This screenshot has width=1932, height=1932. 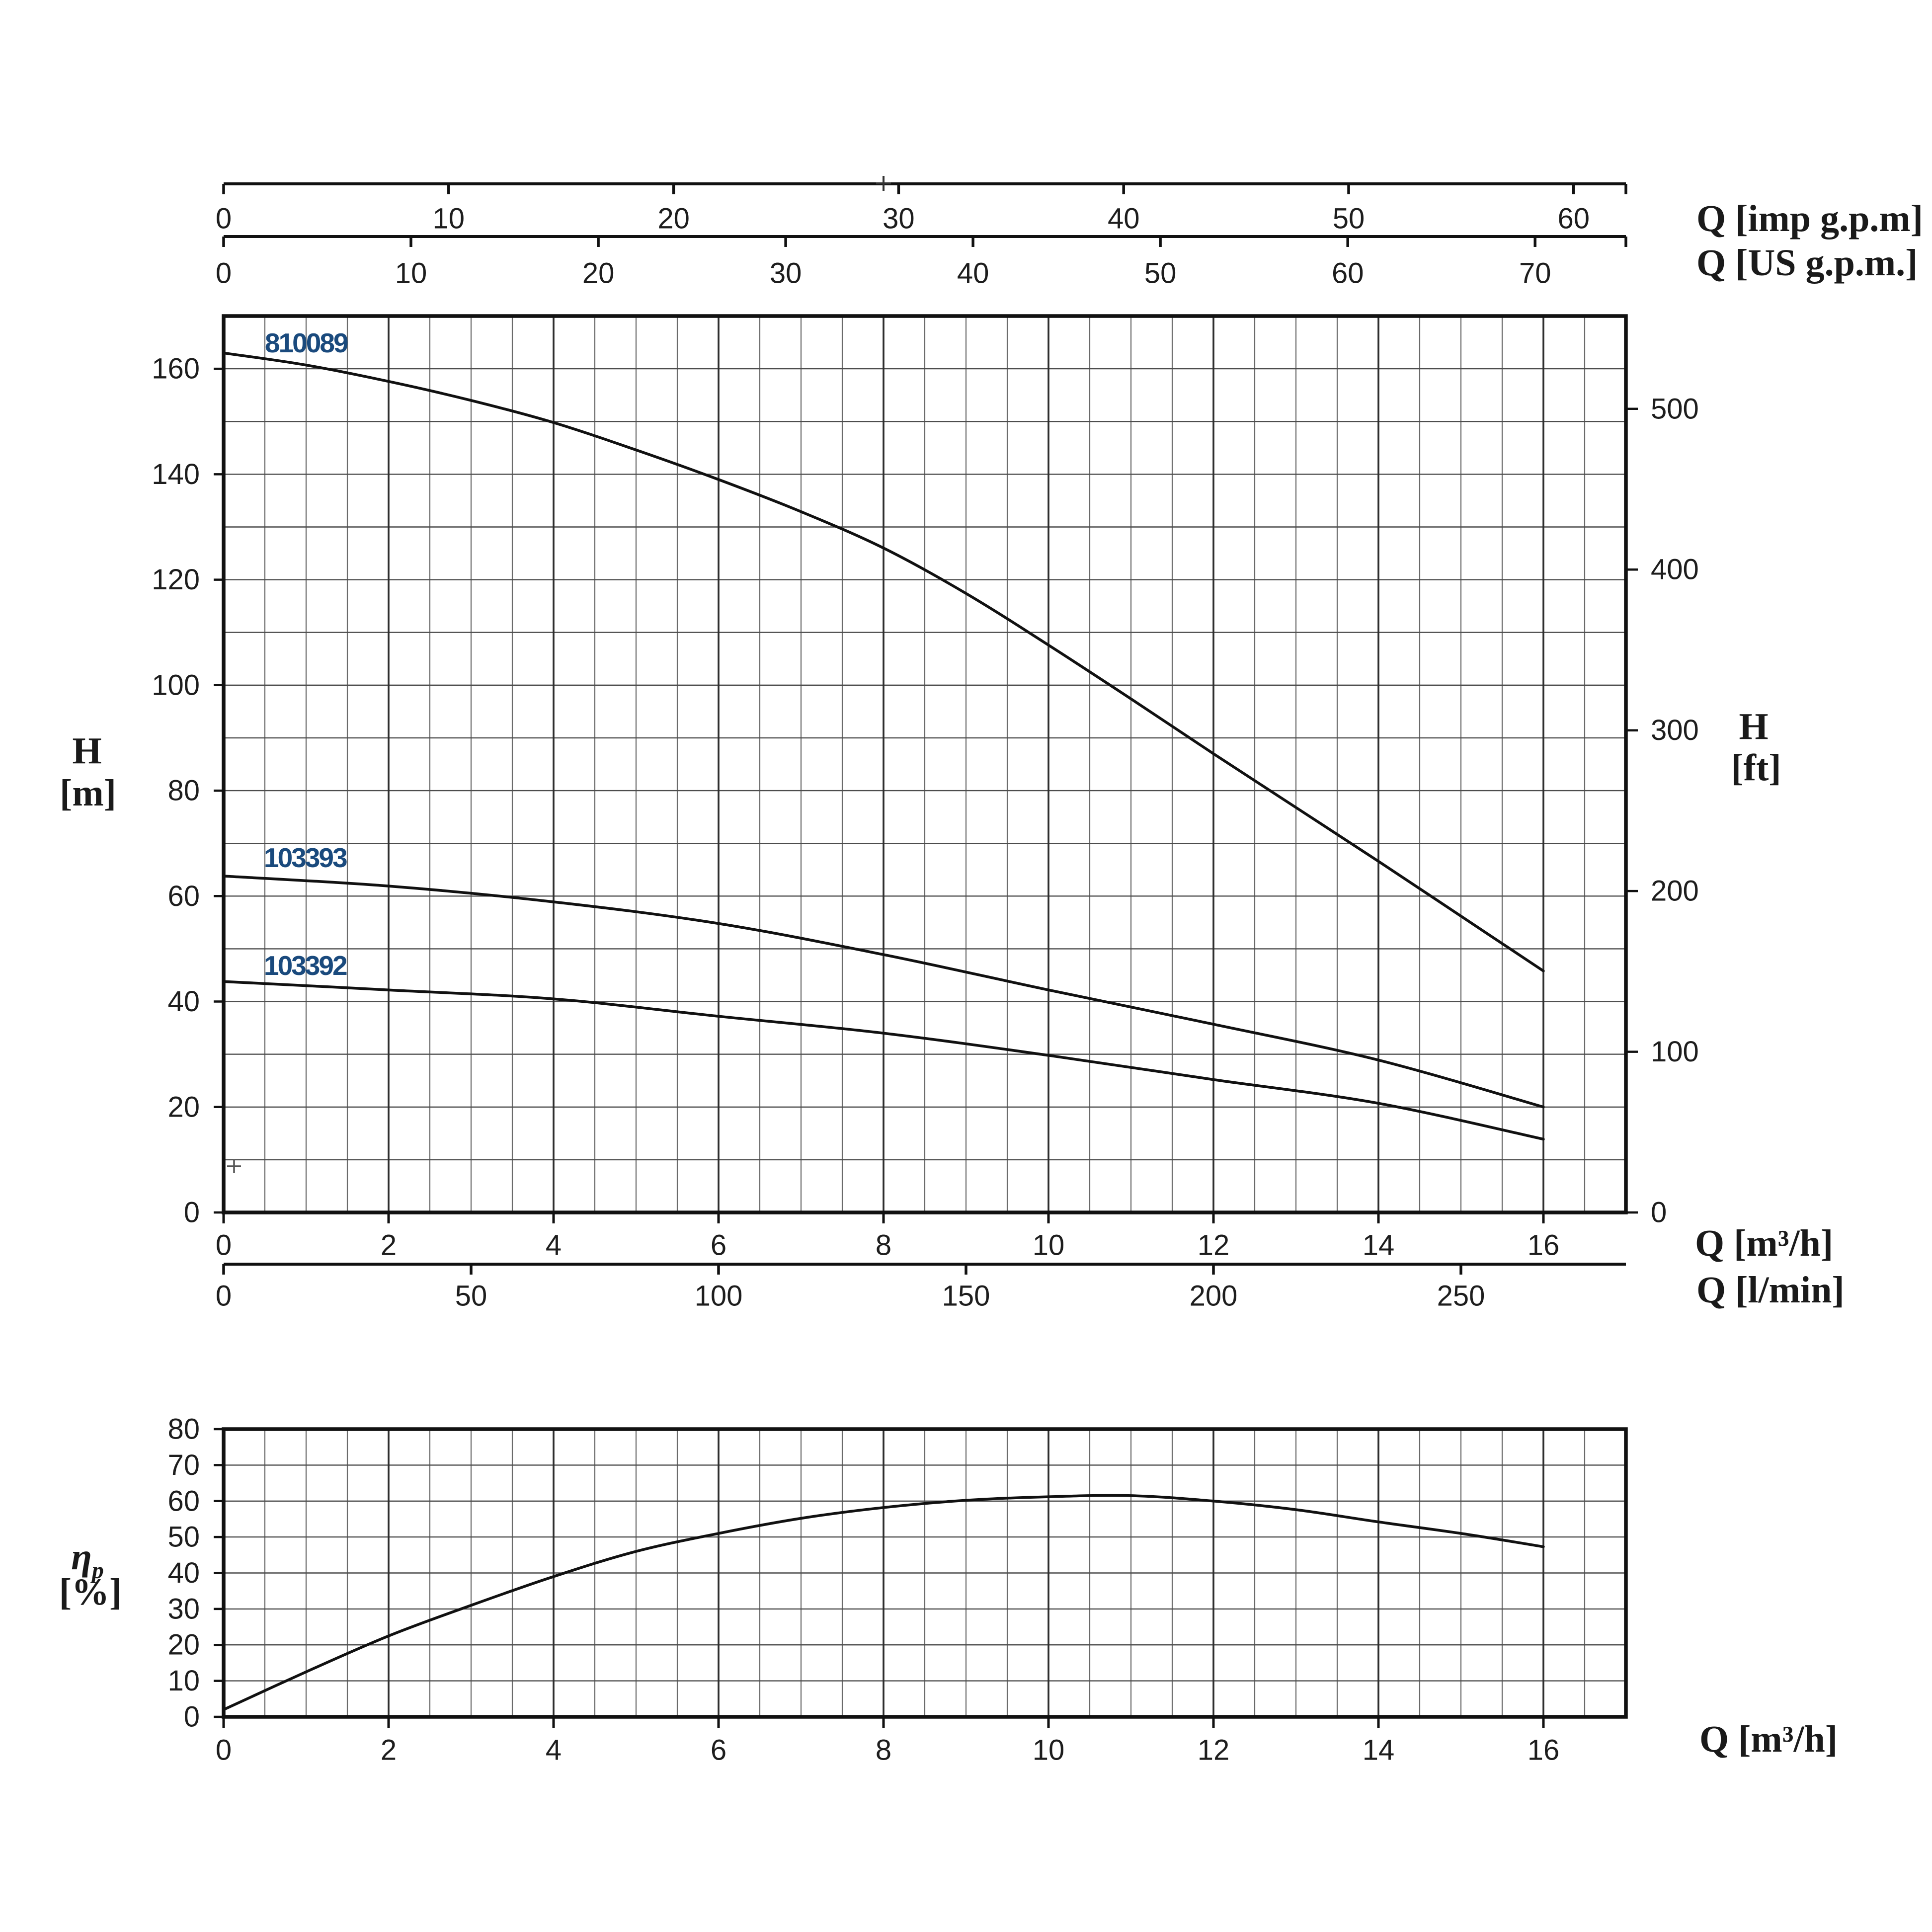 What do you see at coordinates (305, 965) in the screenshot?
I see `svg-text: 103392` at bounding box center [305, 965].